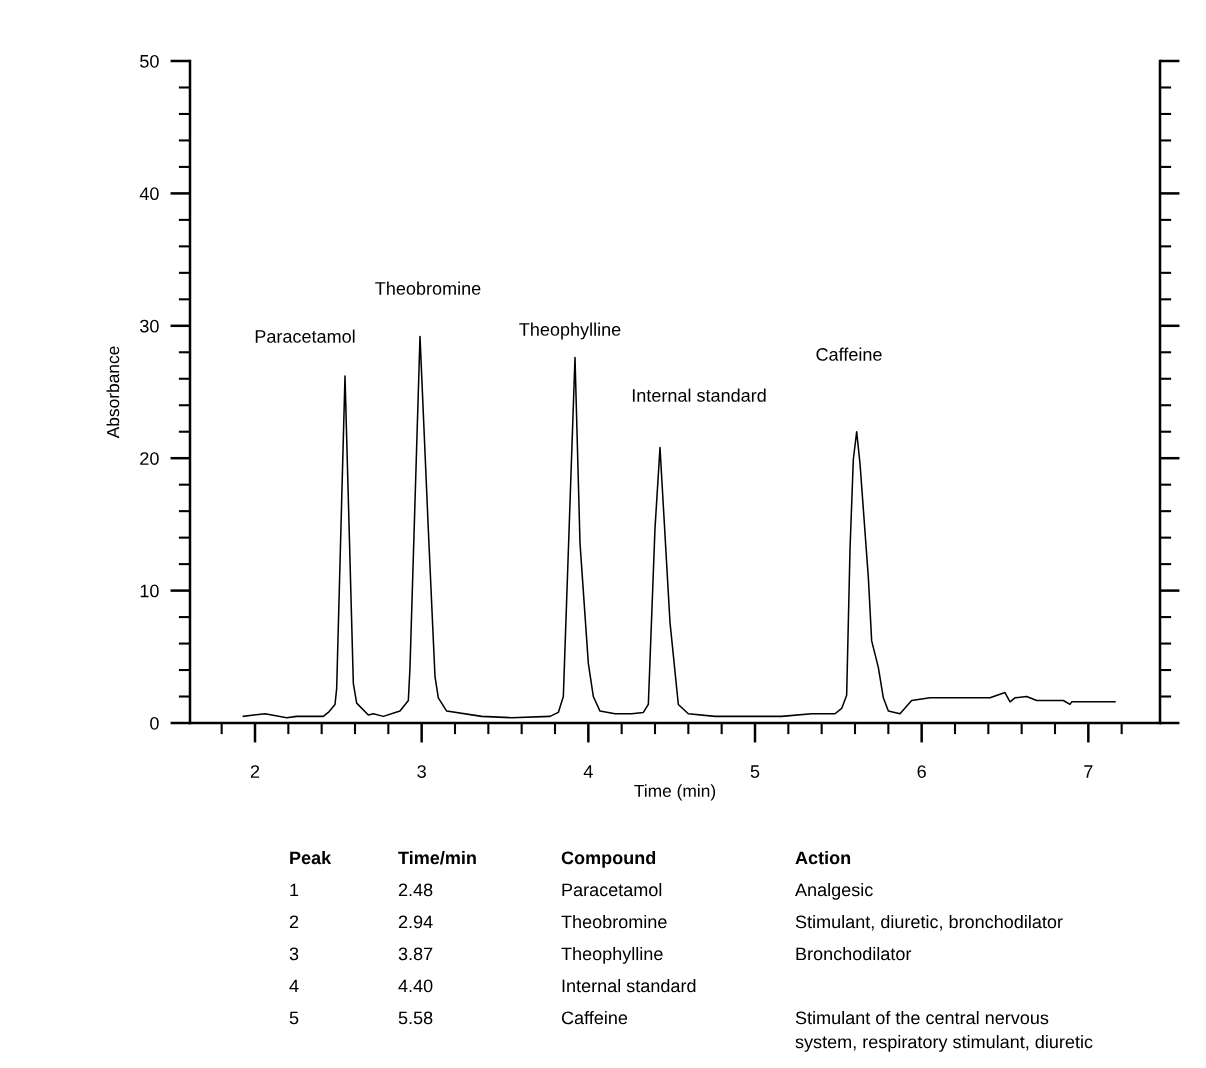  Describe the element at coordinates (588, 771) in the screenshot. I see `x-tick-label: 4` at that location.